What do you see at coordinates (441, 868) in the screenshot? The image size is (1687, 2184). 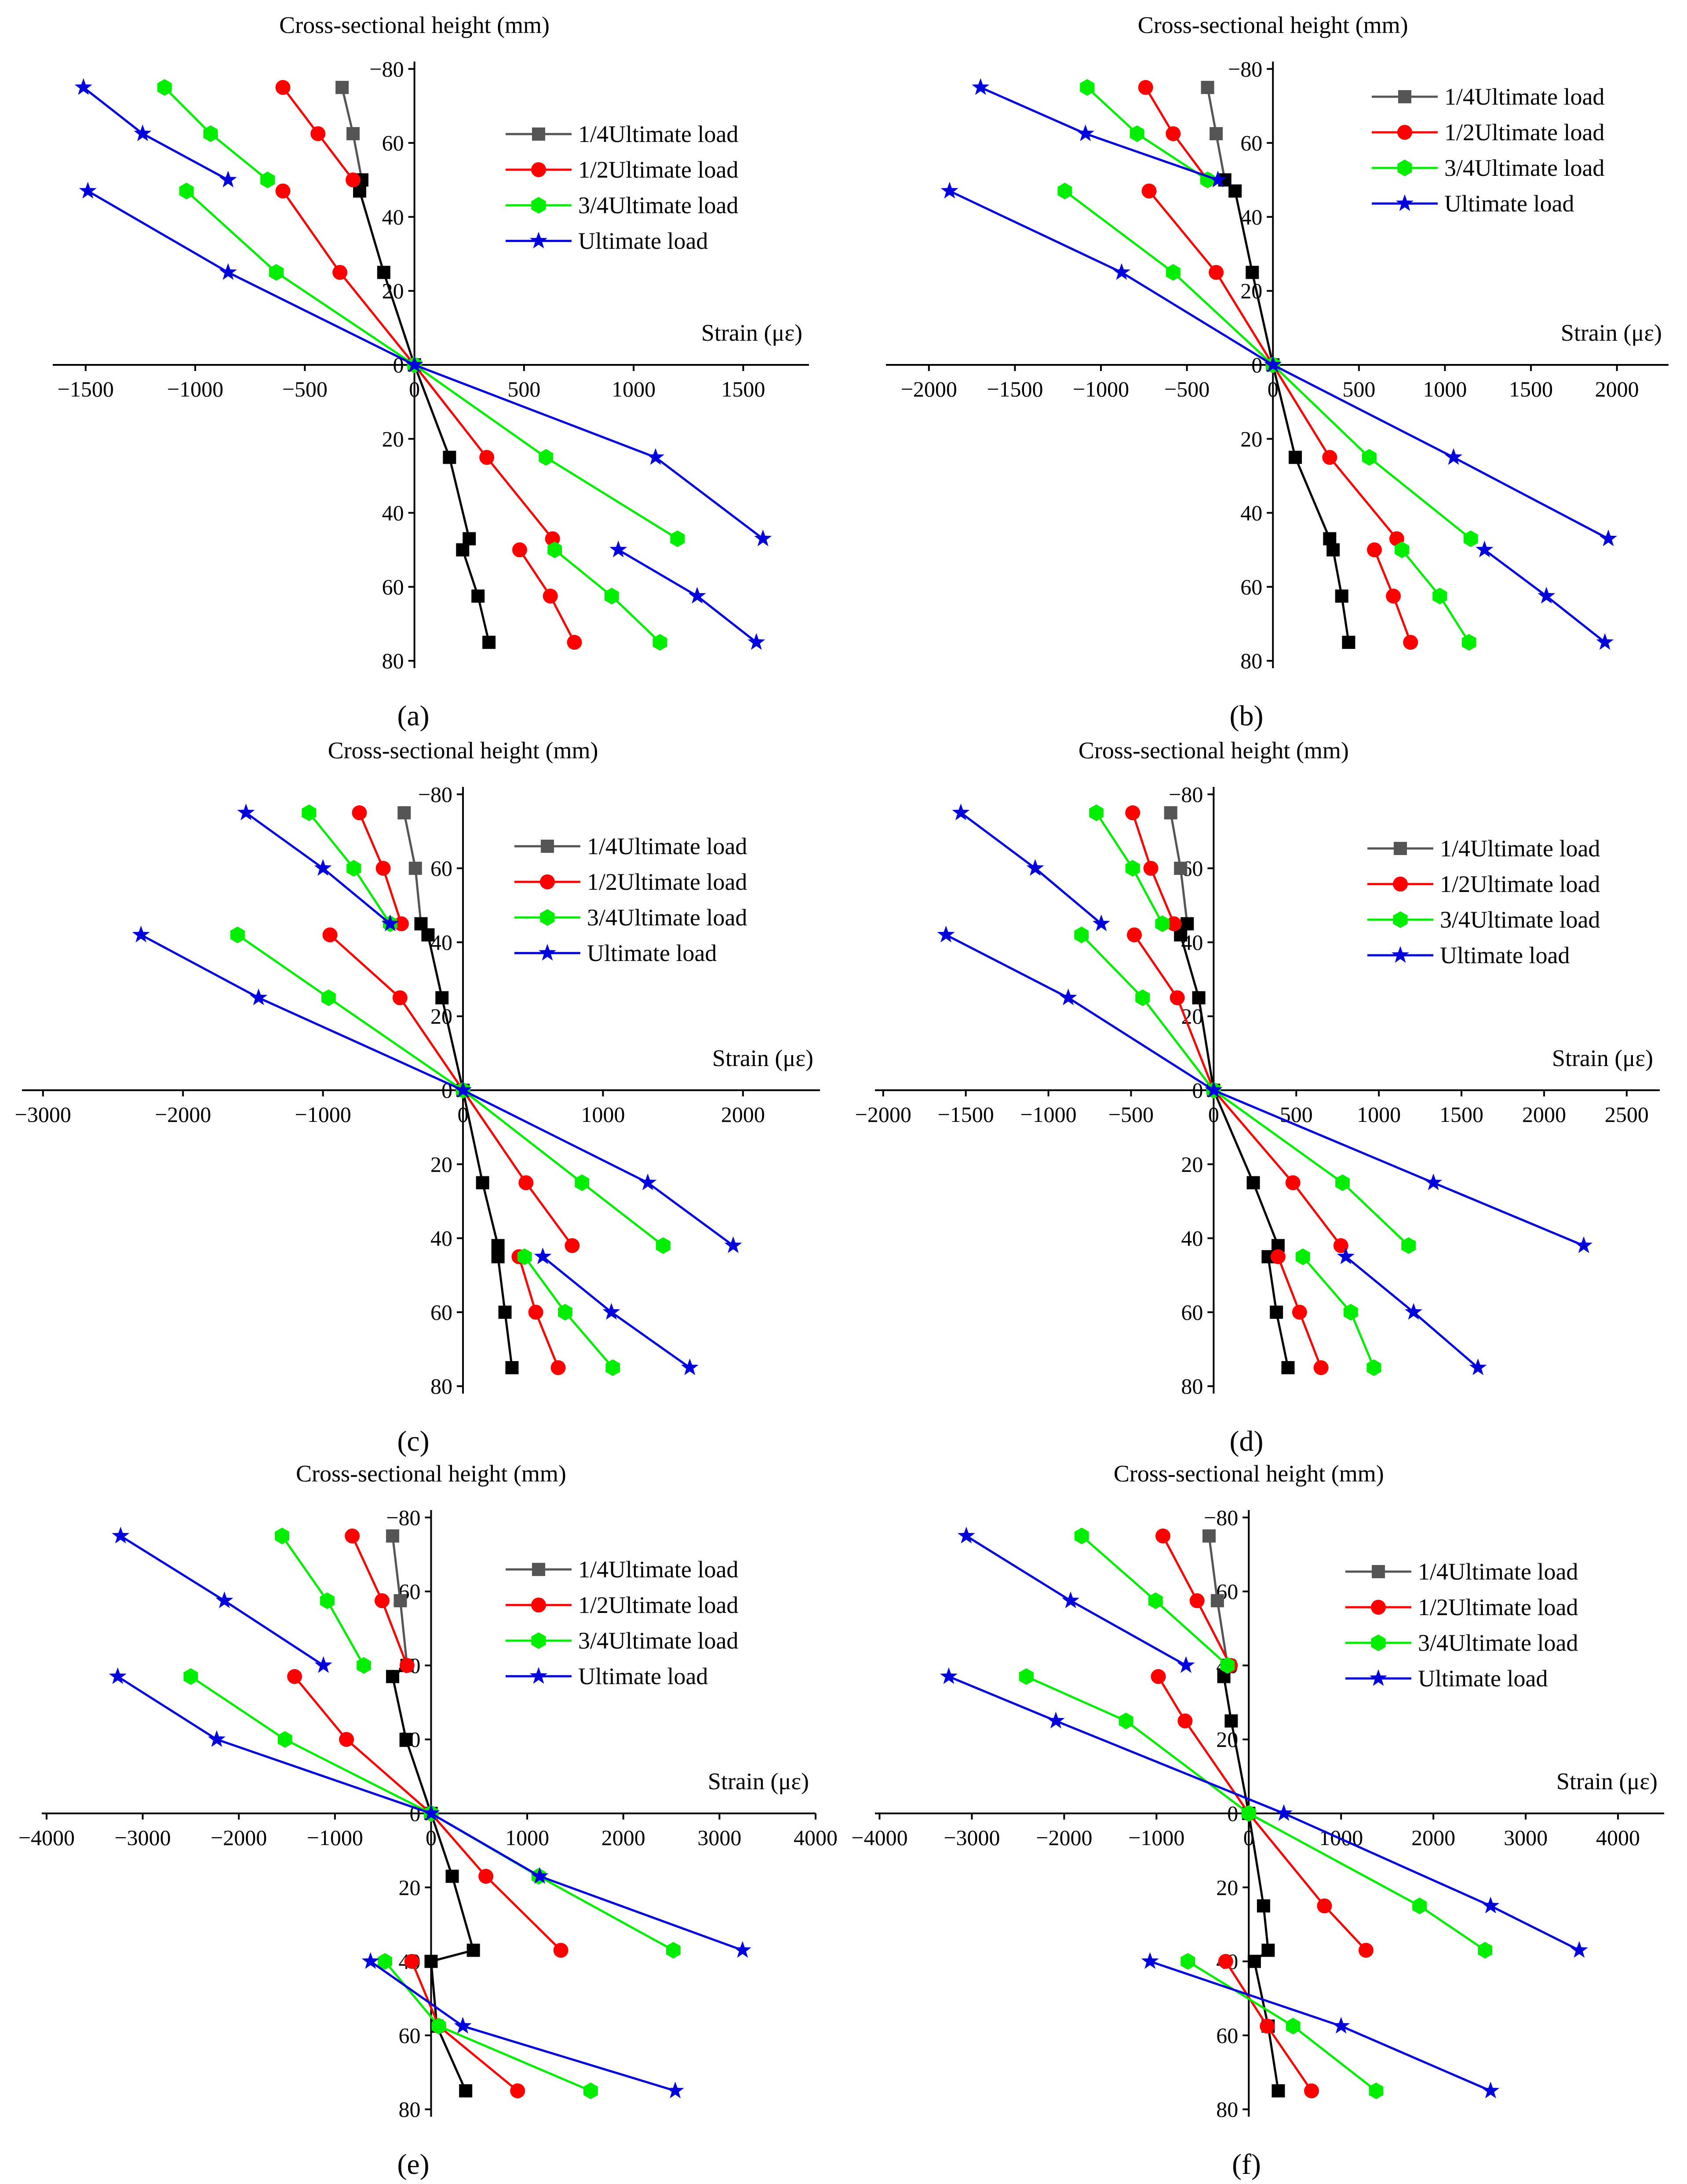 I see `y-tick-label: 60` at bounding box center [441, 868].